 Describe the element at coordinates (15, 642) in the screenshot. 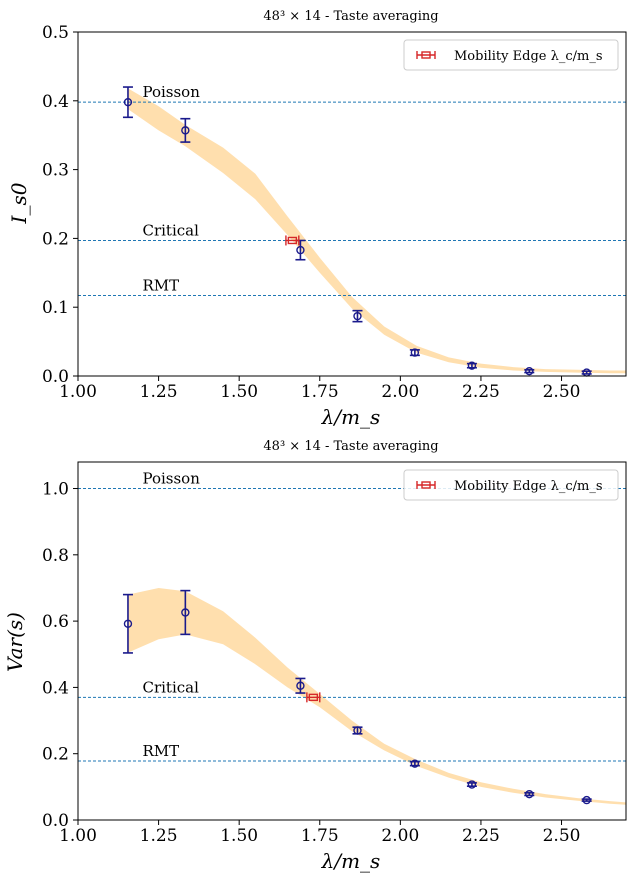

I see `y-axis-label: Var(s)` at that location.